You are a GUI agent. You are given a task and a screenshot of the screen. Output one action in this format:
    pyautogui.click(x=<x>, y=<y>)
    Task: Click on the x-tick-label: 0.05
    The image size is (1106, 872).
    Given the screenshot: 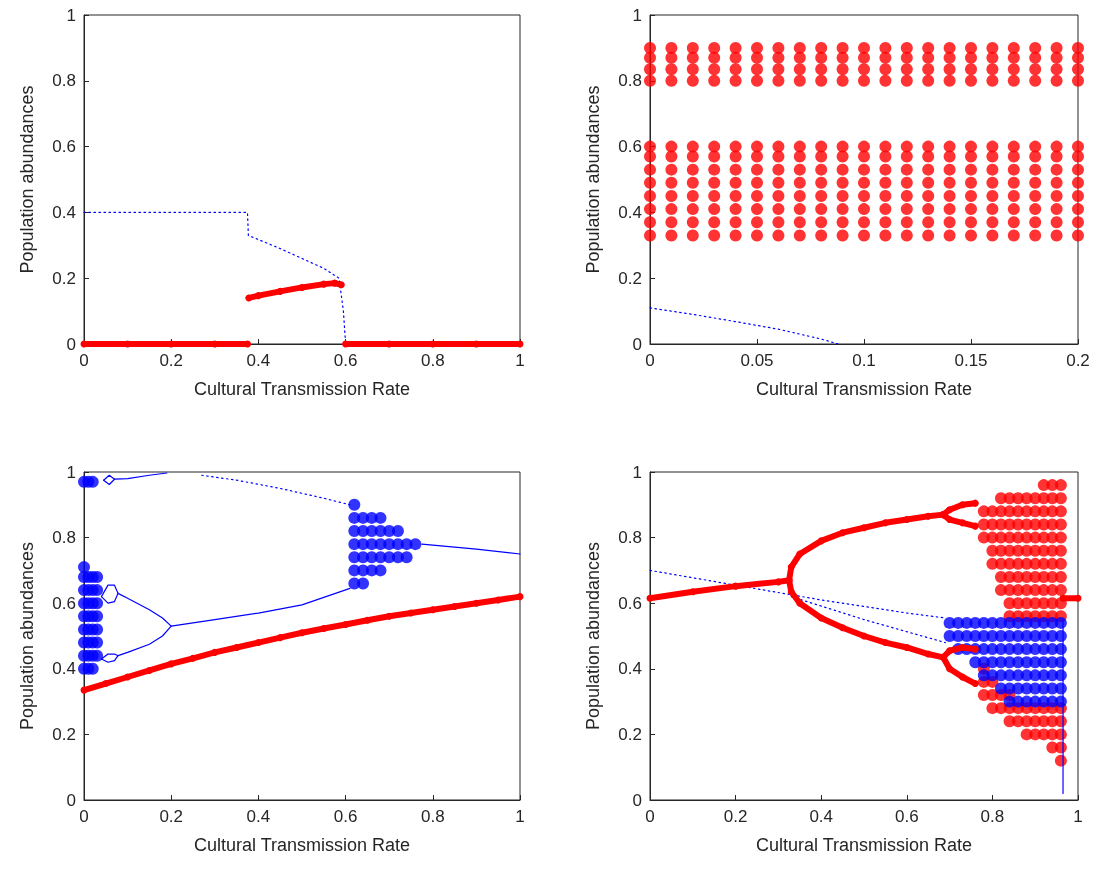 What is the action you would take?
    pyautogui.click(x=757, y=360)
    